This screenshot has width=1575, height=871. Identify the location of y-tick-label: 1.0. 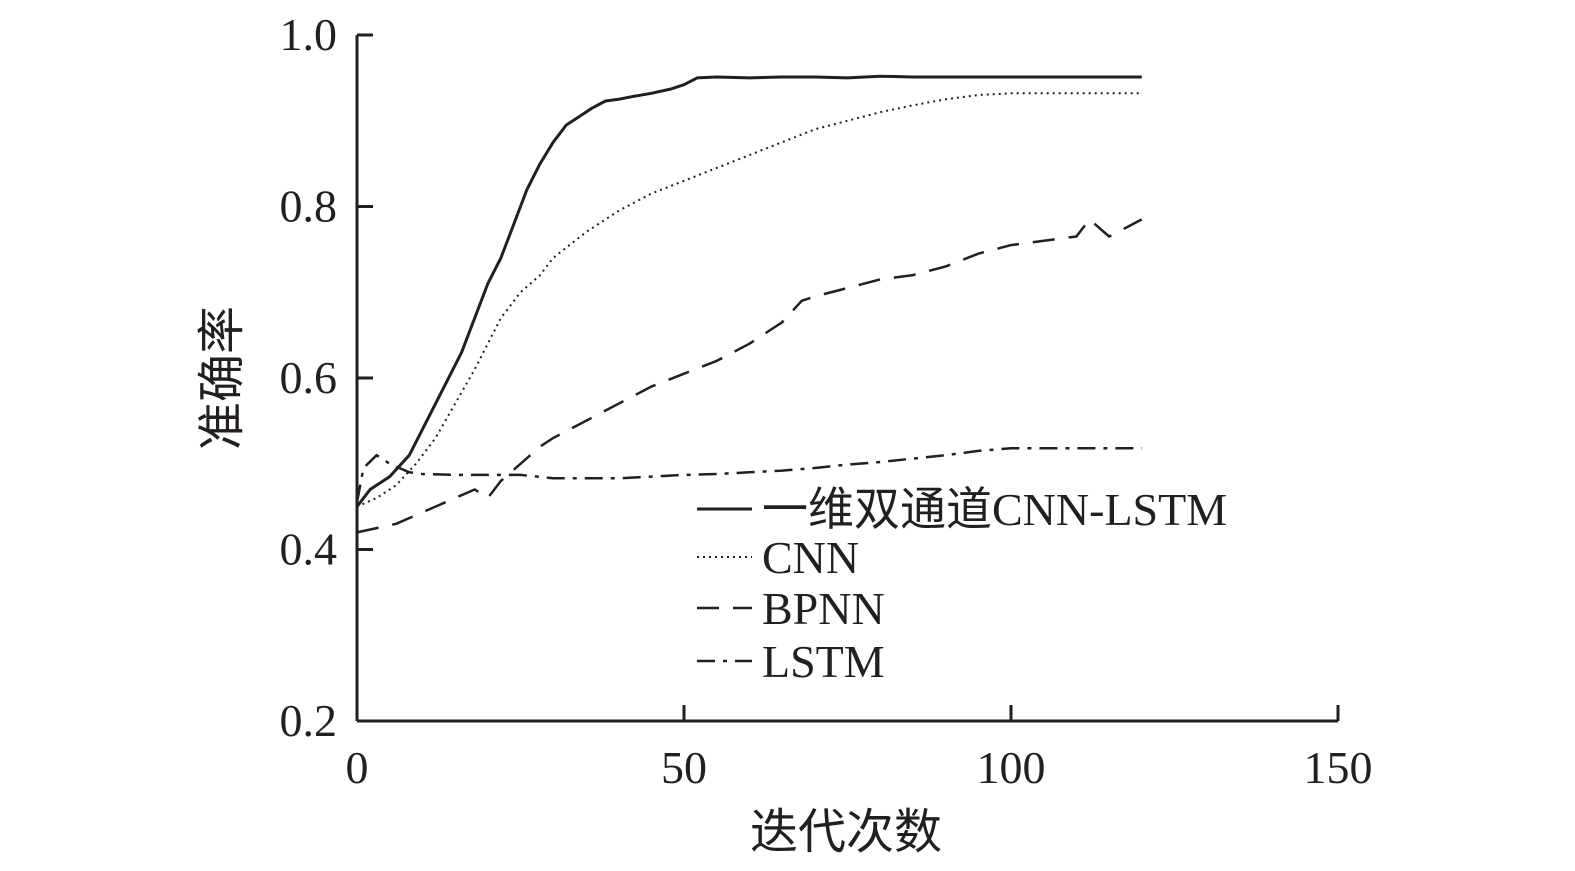
(309, 34).